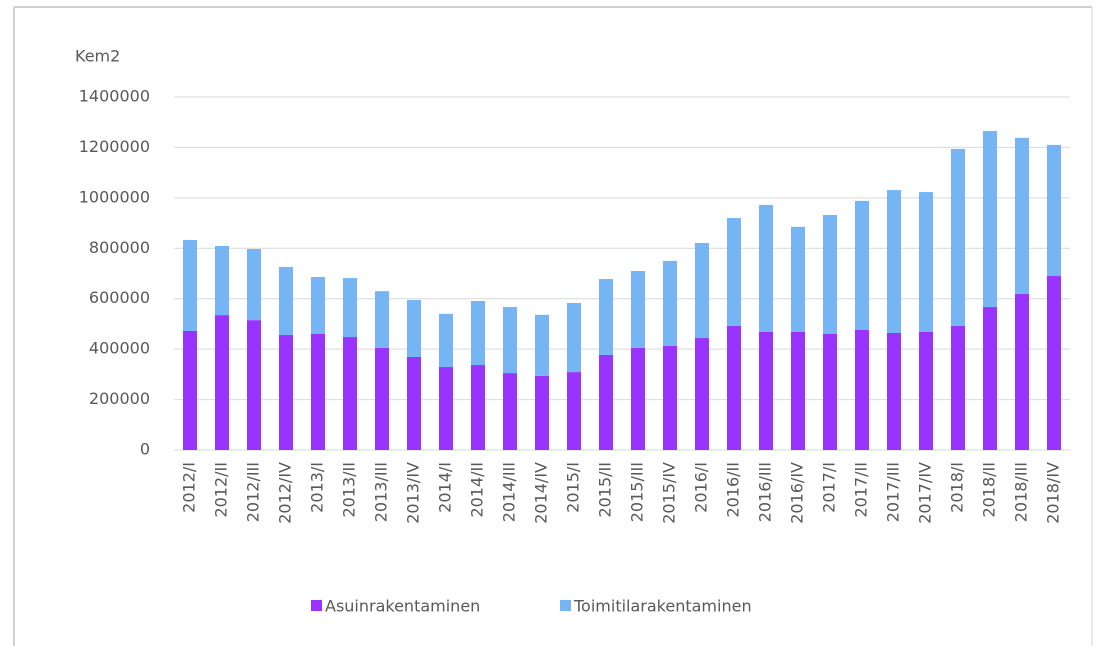 Image resolution: width=1102 pixels, height=646 pixels. Describe the element at coordinates (1053, 493) in the screenshot. I see `x-tick-label: 2018/IV` at that location.